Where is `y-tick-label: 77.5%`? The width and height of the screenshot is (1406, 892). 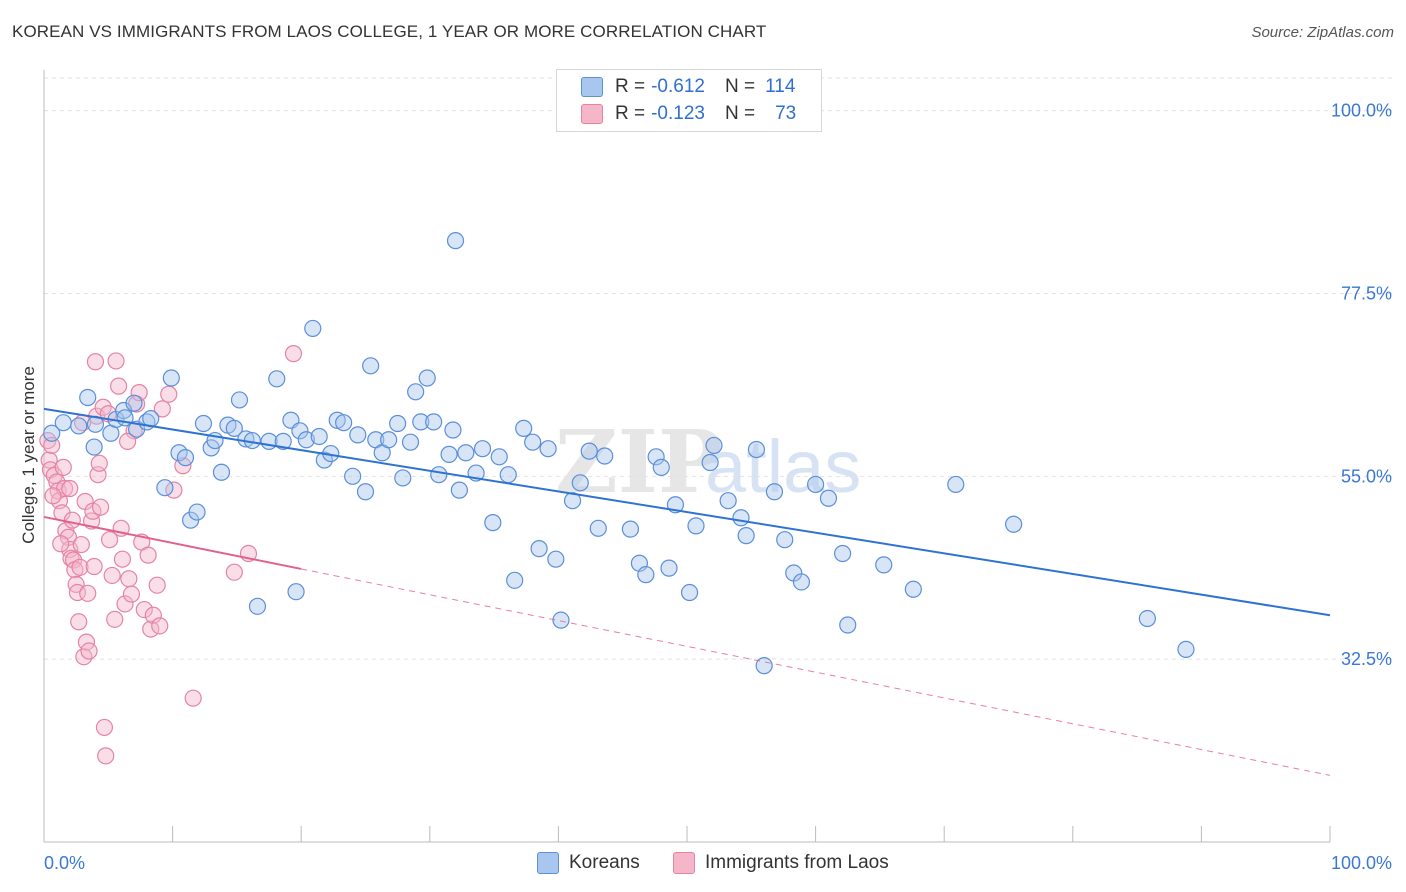 y-tick-label: 77.5% is located at coordinates (1366, 293).